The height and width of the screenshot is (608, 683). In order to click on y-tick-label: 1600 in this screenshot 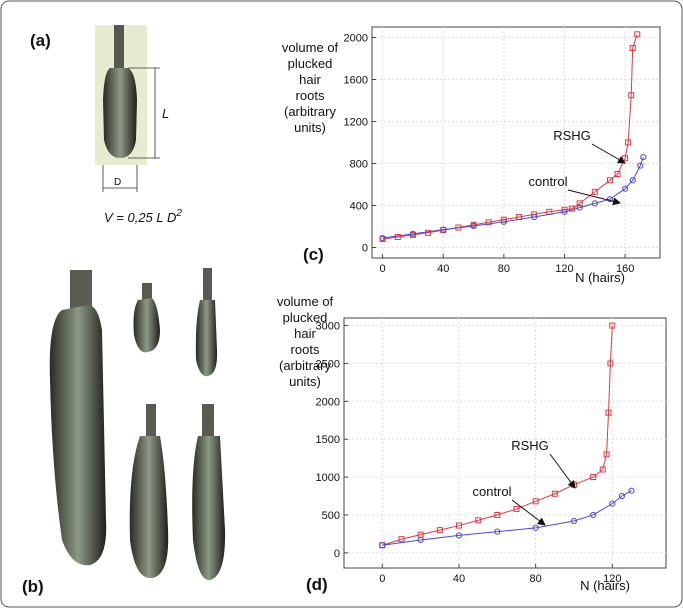, I will do `click(356, 81)`.